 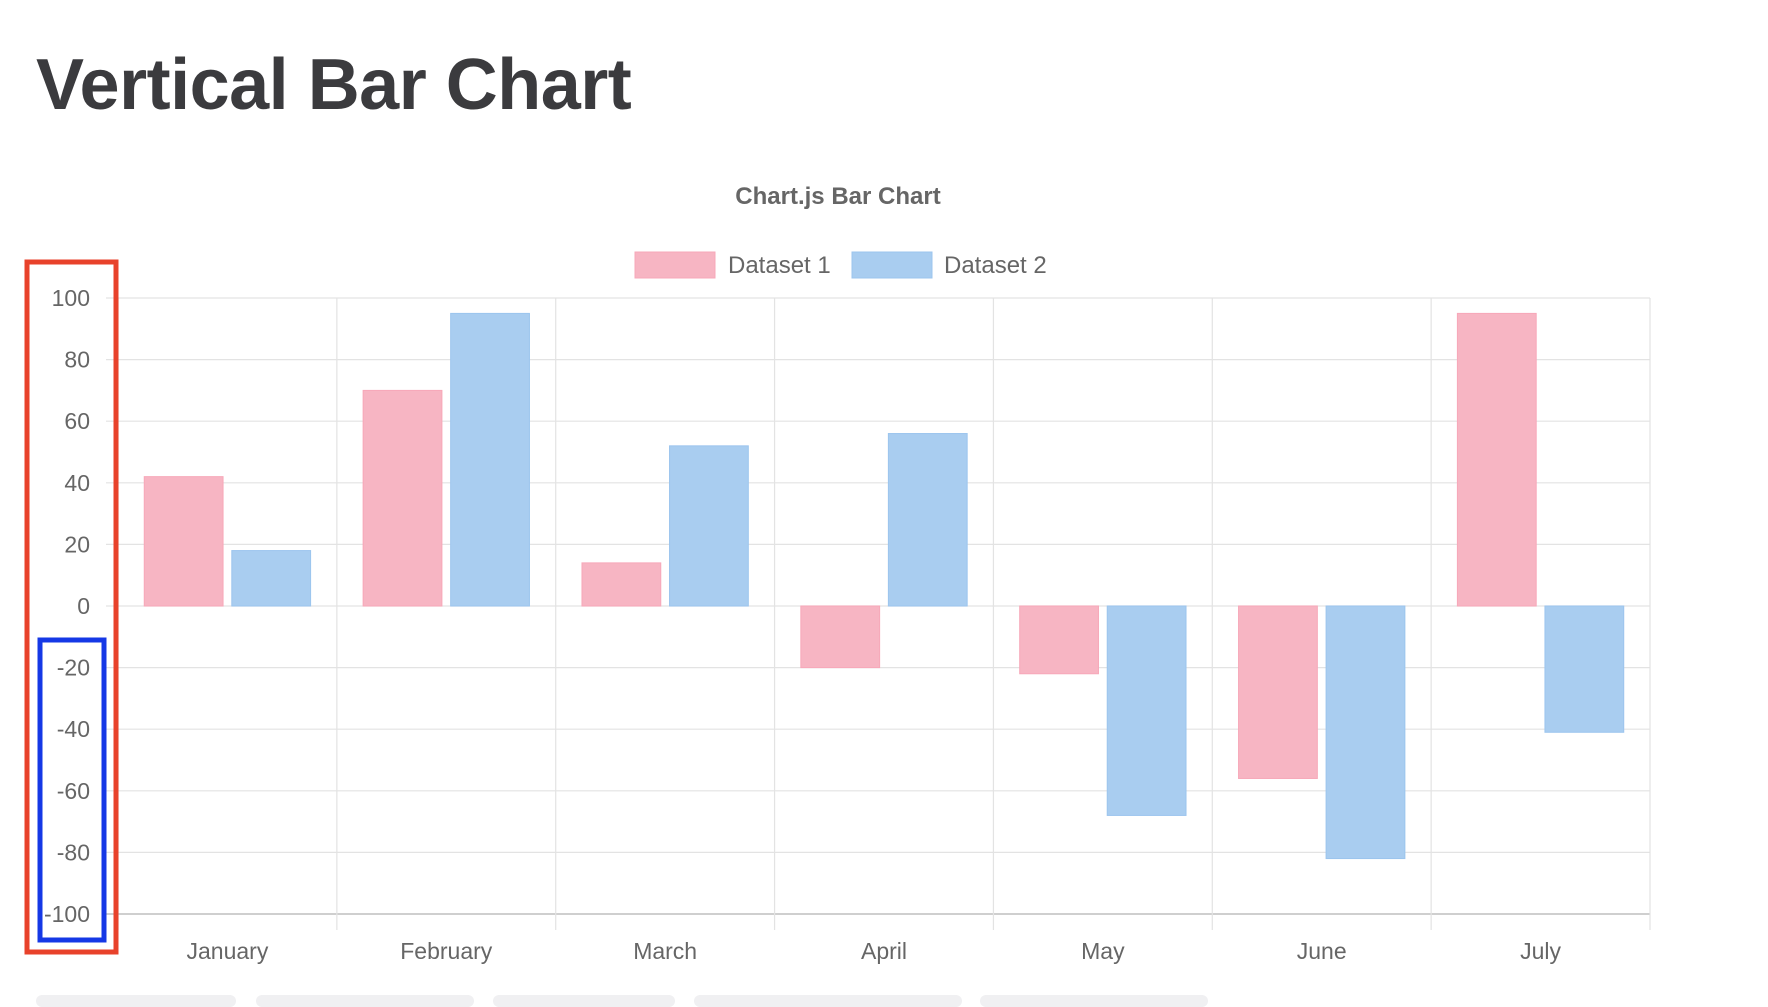 What do you see at coordinates (77, 421) in the screenshot?
I see `y-tick-label: 60` at bounding box center [77, 421].